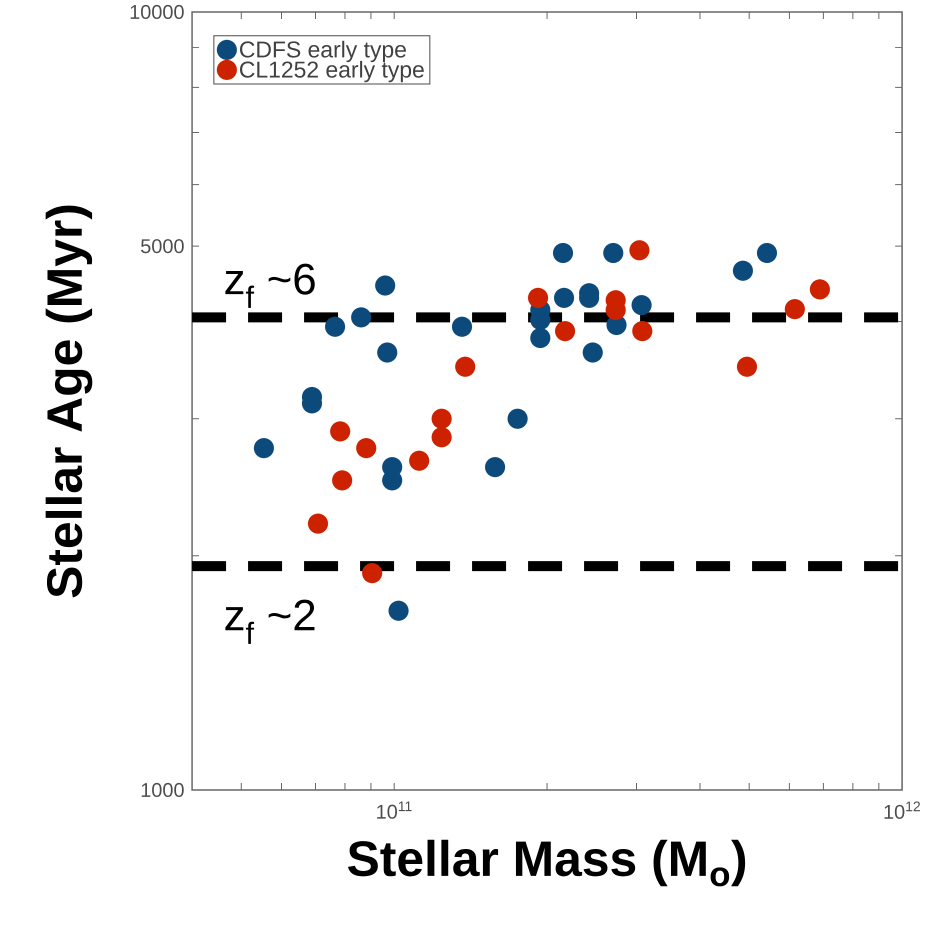 The width and height of the screenshot is (937, 925). I want to click on ref-line-label: z$_{f}$ ~2, so click(269, 622).